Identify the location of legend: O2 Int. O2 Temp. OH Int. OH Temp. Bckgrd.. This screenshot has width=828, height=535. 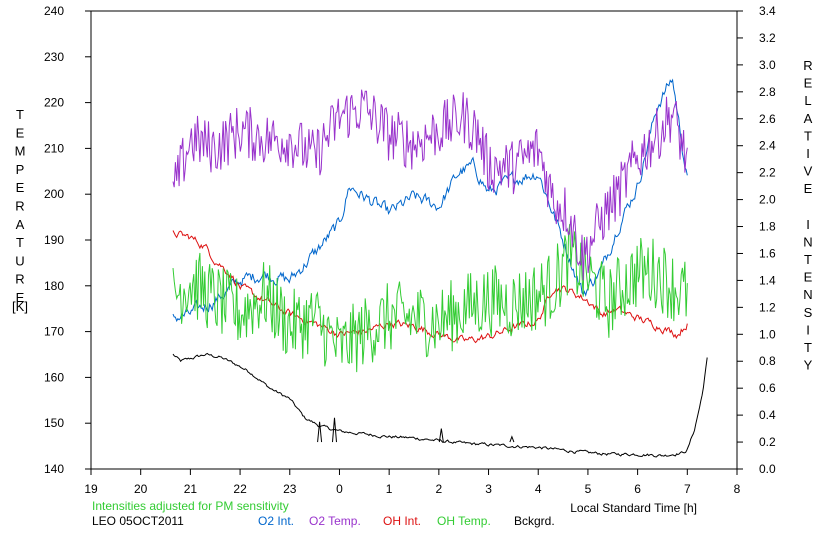
(406, 521).